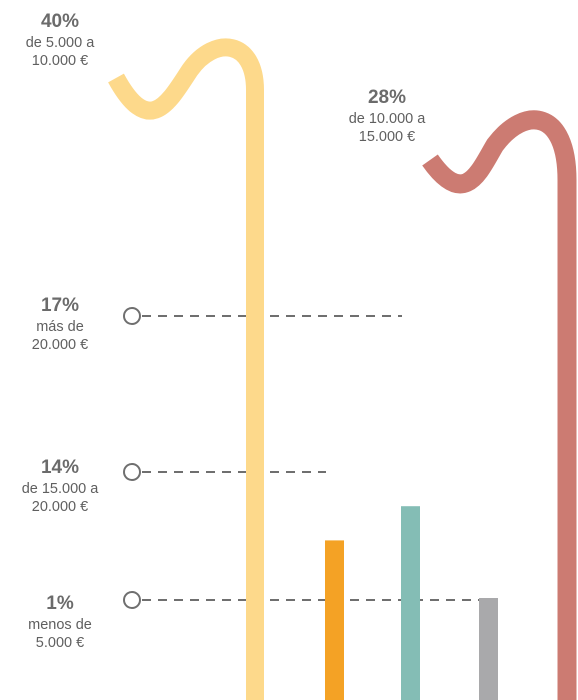 The width and height of the screenshot is (578, 700). I want to click on label-15000-20000: 14% de 15.000 a 20.000 €, so click(60, 486).